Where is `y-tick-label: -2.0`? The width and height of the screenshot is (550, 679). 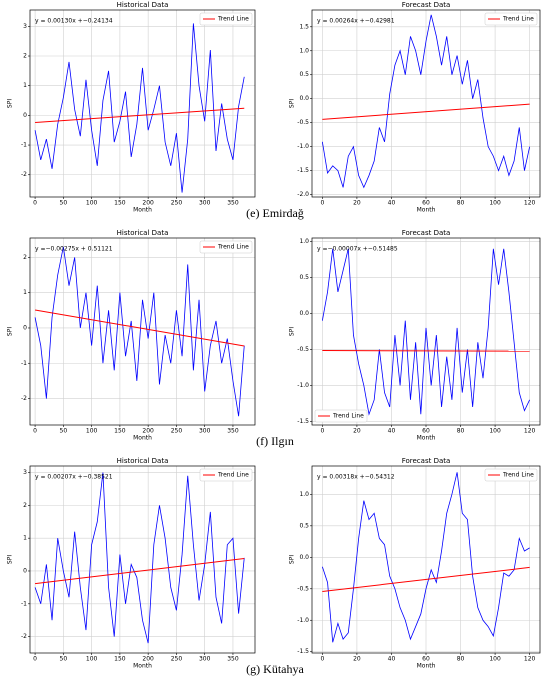
y-tick-label: -2.0 is located at coordinates (303, 194).